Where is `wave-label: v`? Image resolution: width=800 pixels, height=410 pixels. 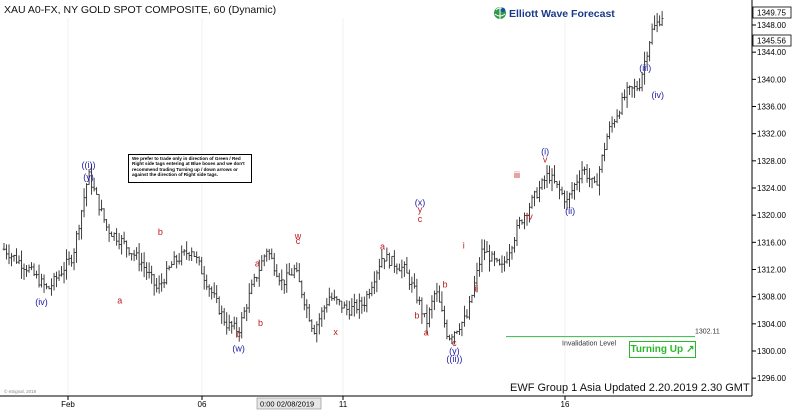
wave-label: v is located at coordinates (545, 159).